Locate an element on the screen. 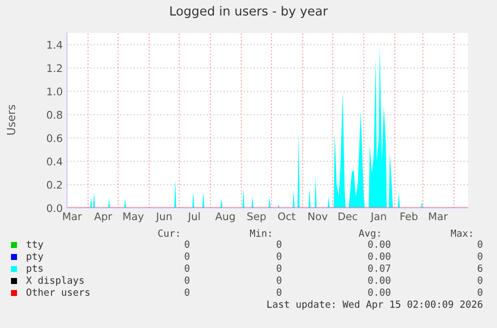 The height and width of the screenshot is (328, 497). chart-title: Logged in users - by year is located at coordinates (249, 12).